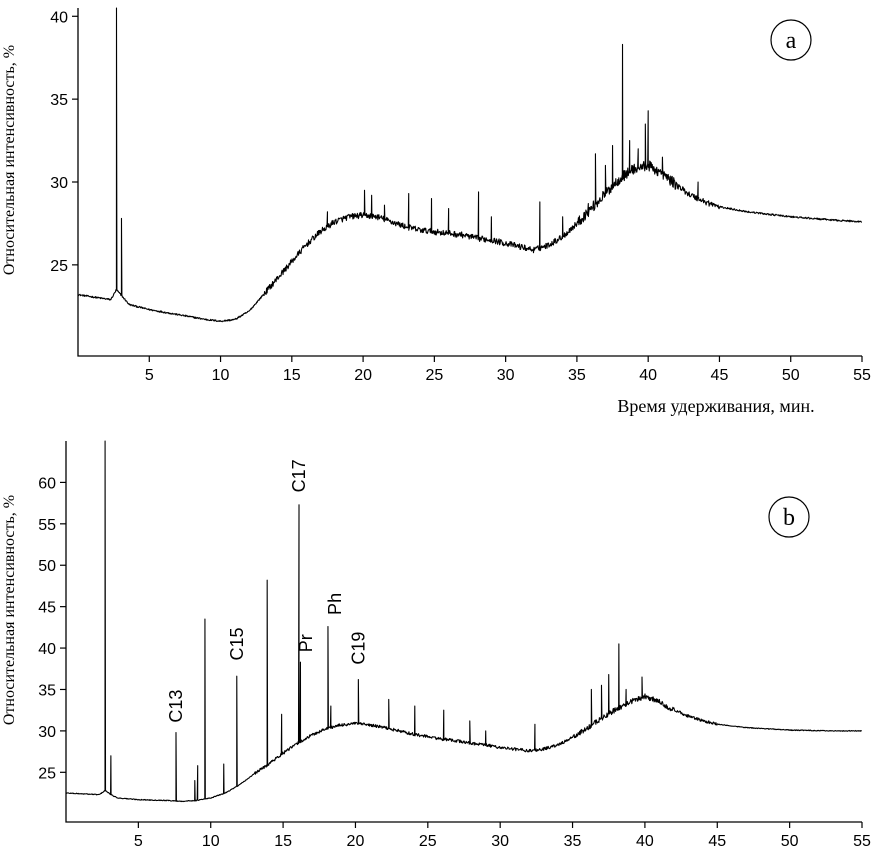  I want to click on panel-a-x-axis-label: Время удерживания, мин., so click(715, 406).